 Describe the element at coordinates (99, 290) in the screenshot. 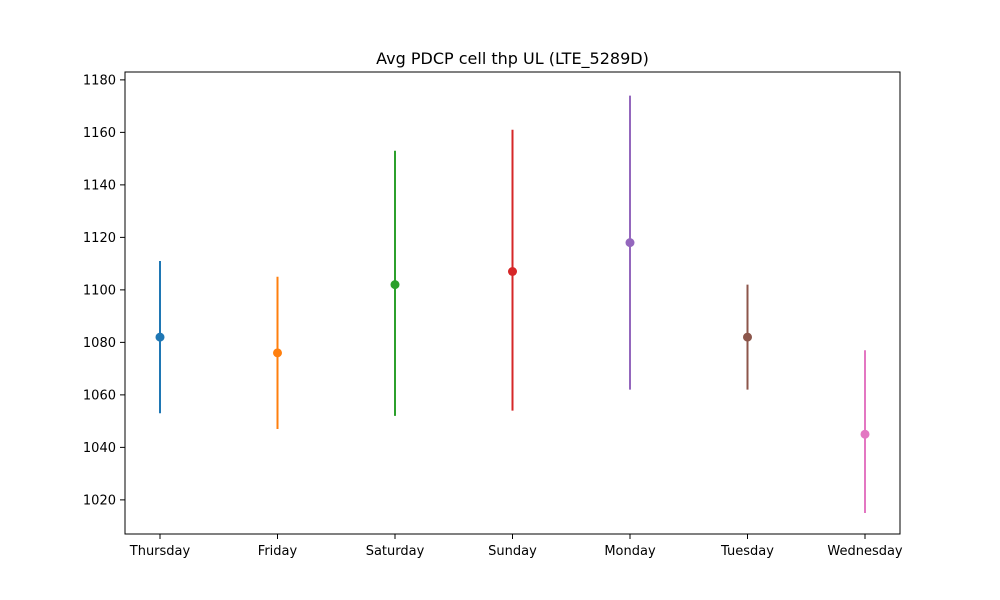

I see `y-tick-label: 1100` at that location.